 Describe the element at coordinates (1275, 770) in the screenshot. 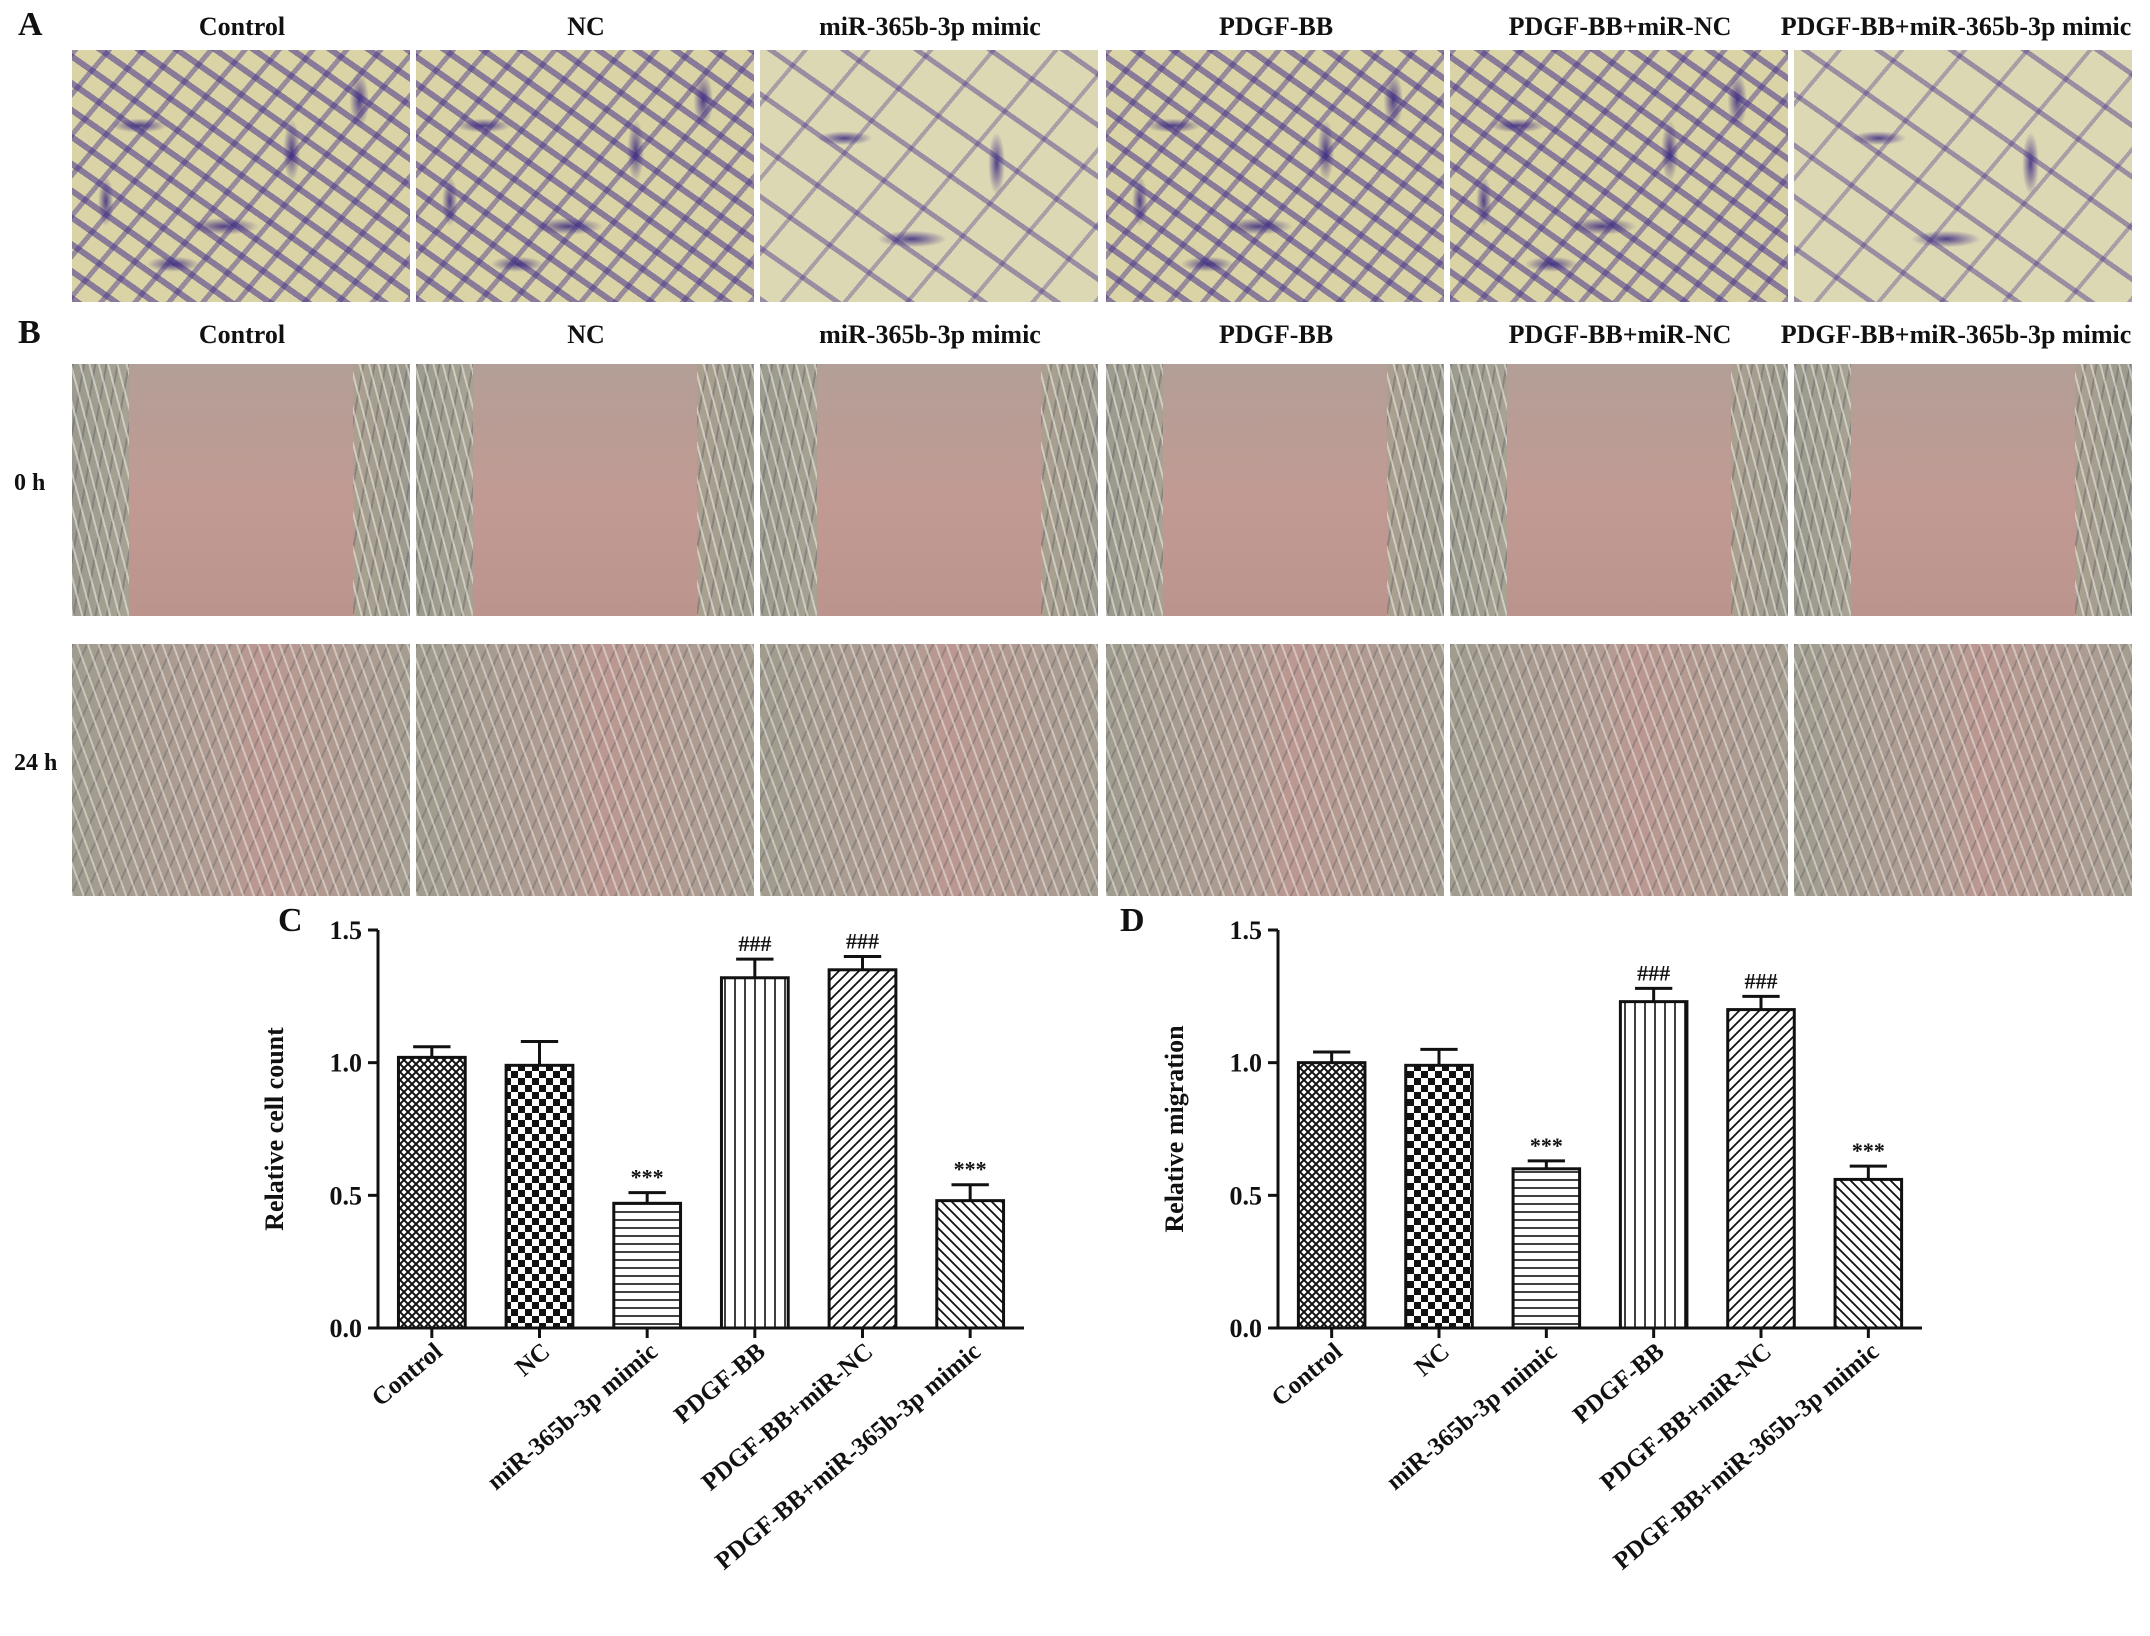

I see `wound-photo-24h-pdgf` at that location.